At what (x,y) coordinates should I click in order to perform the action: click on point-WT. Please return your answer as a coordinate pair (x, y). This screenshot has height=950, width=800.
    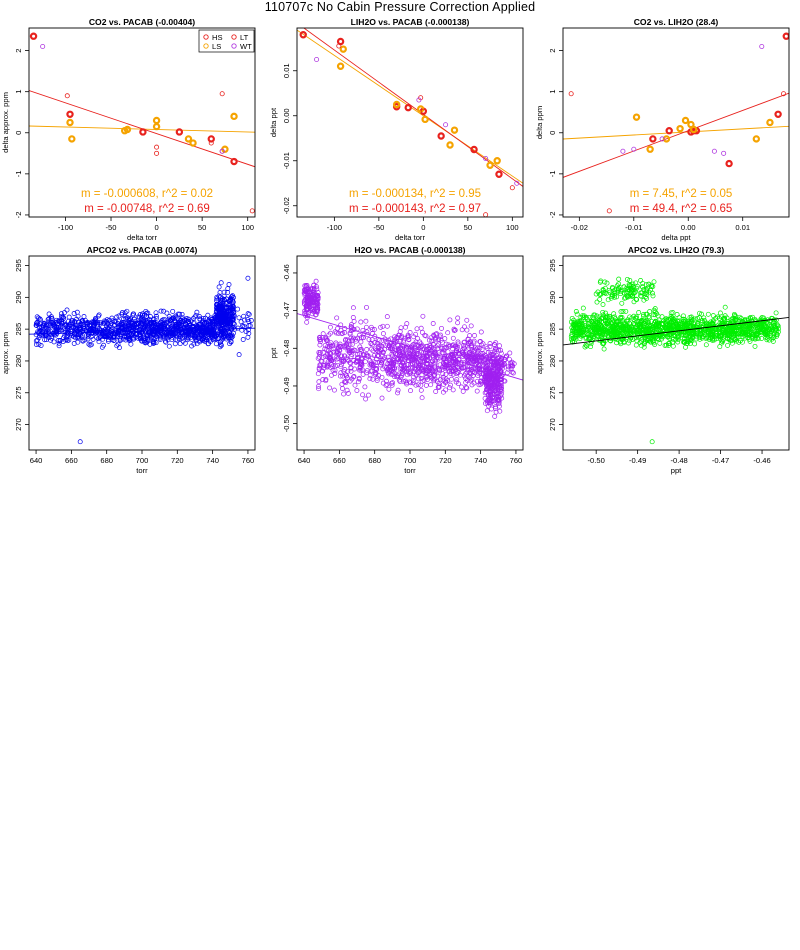
    Looking at the image, I should click on (634, 149).